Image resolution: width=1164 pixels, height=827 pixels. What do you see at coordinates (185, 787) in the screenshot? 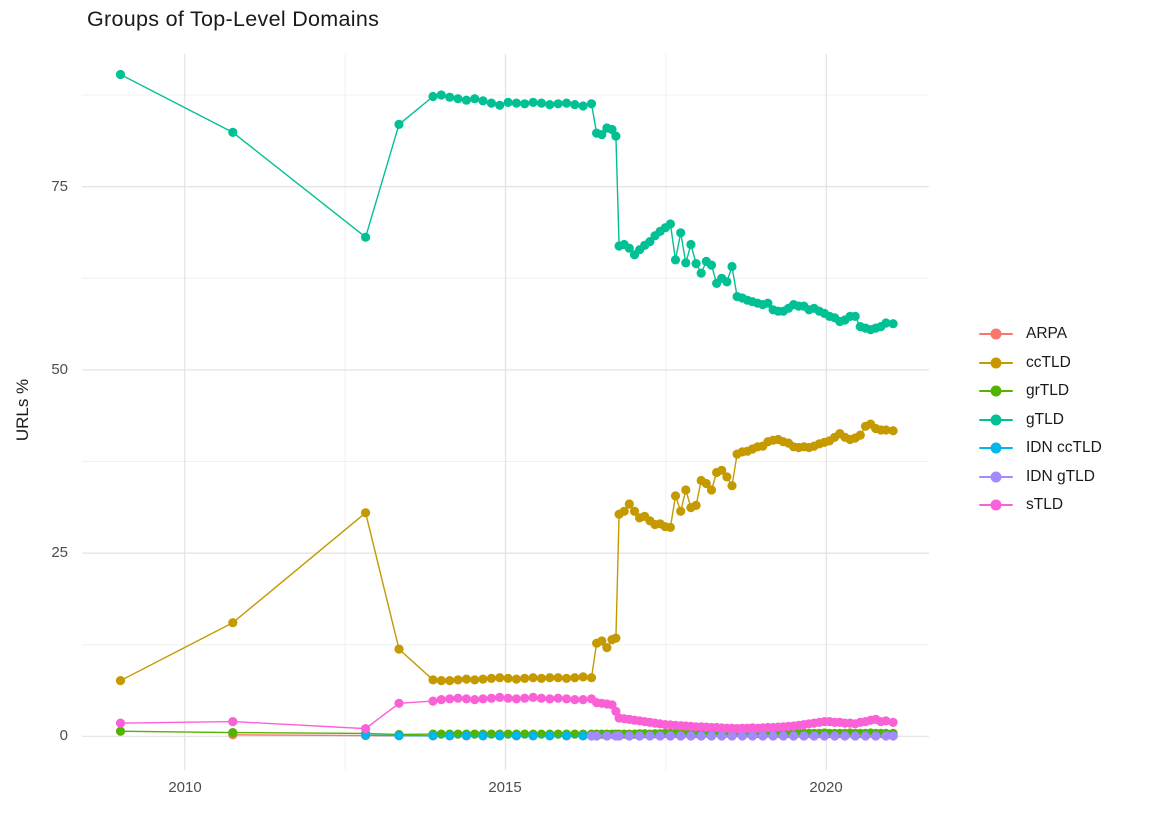
I see `x-tick-label: 2010` at bounding box center [185, 787].